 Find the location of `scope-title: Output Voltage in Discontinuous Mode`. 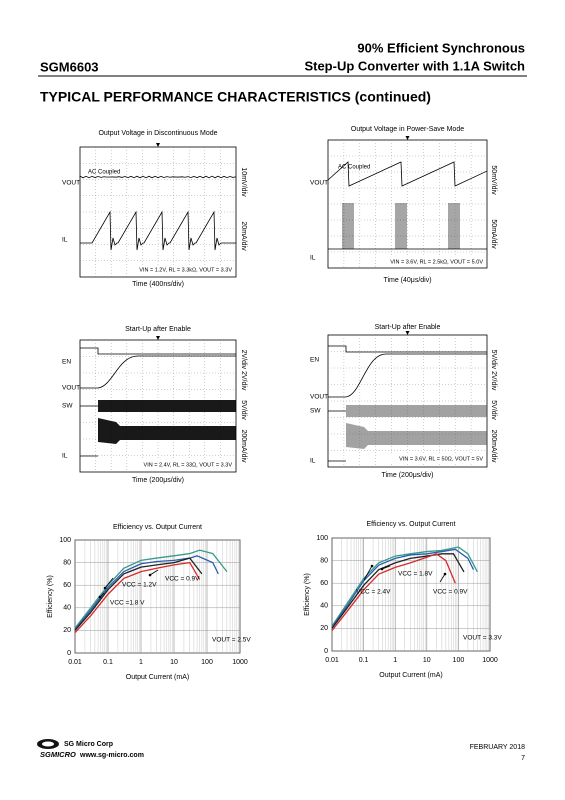

scope-title: Output Voltage in Discontinuous Mode is located at coordinates (157, 133).